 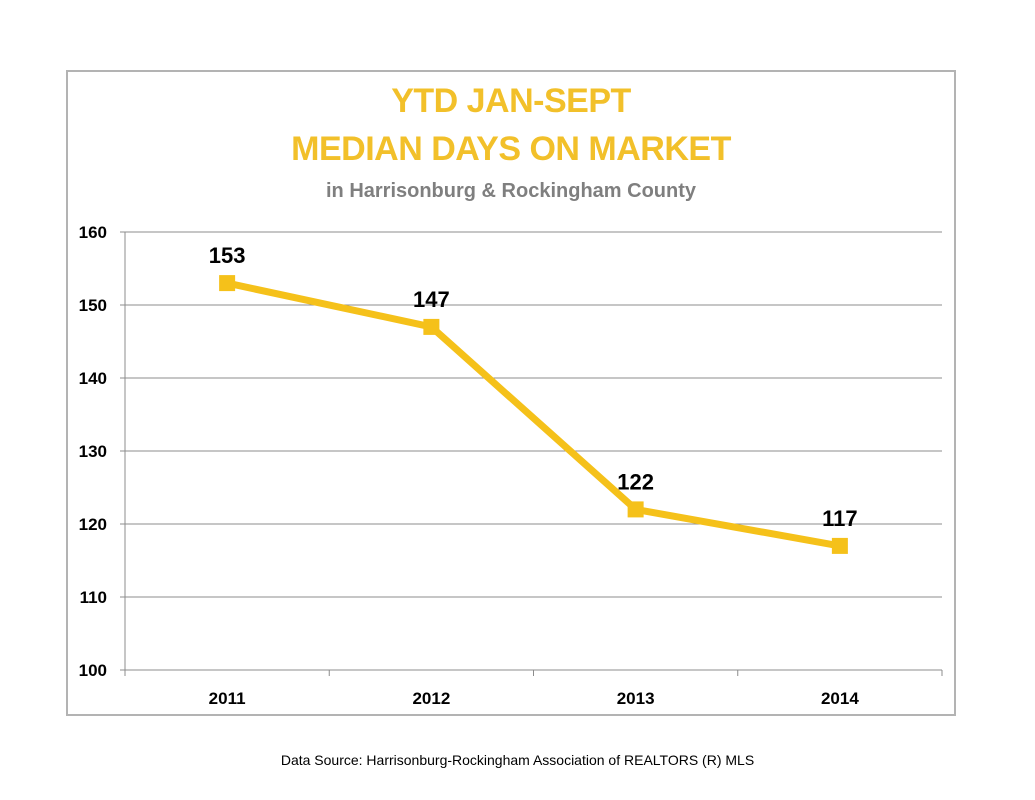 I want to click on y-tick-label: 120, so click(x=93, y=524).